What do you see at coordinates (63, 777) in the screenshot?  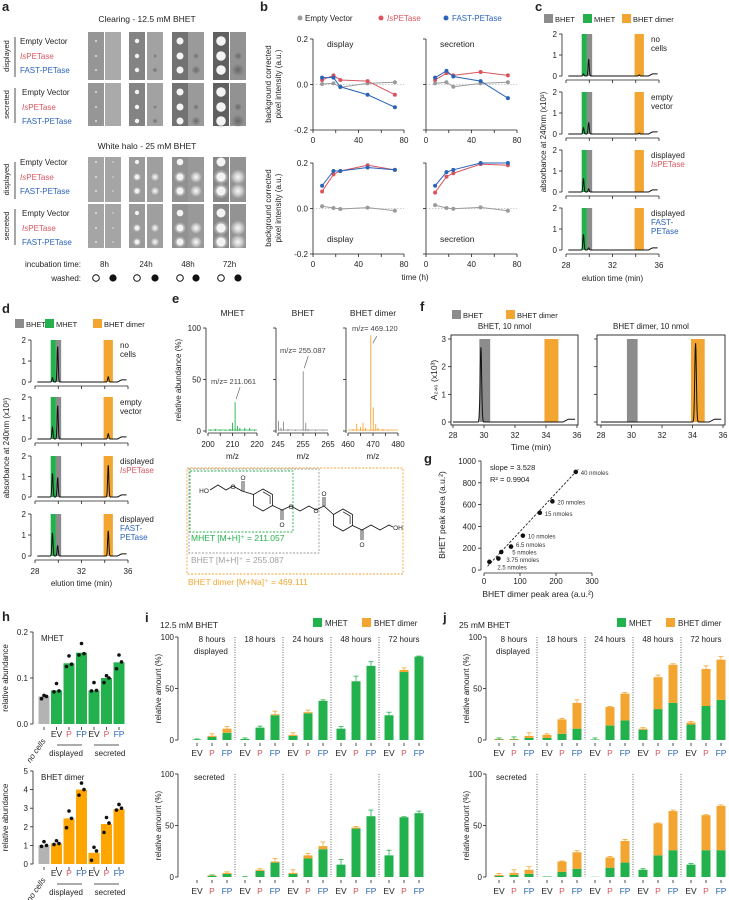 I see `subplot-title: BHET dimer` at bounding box center [63, 777].